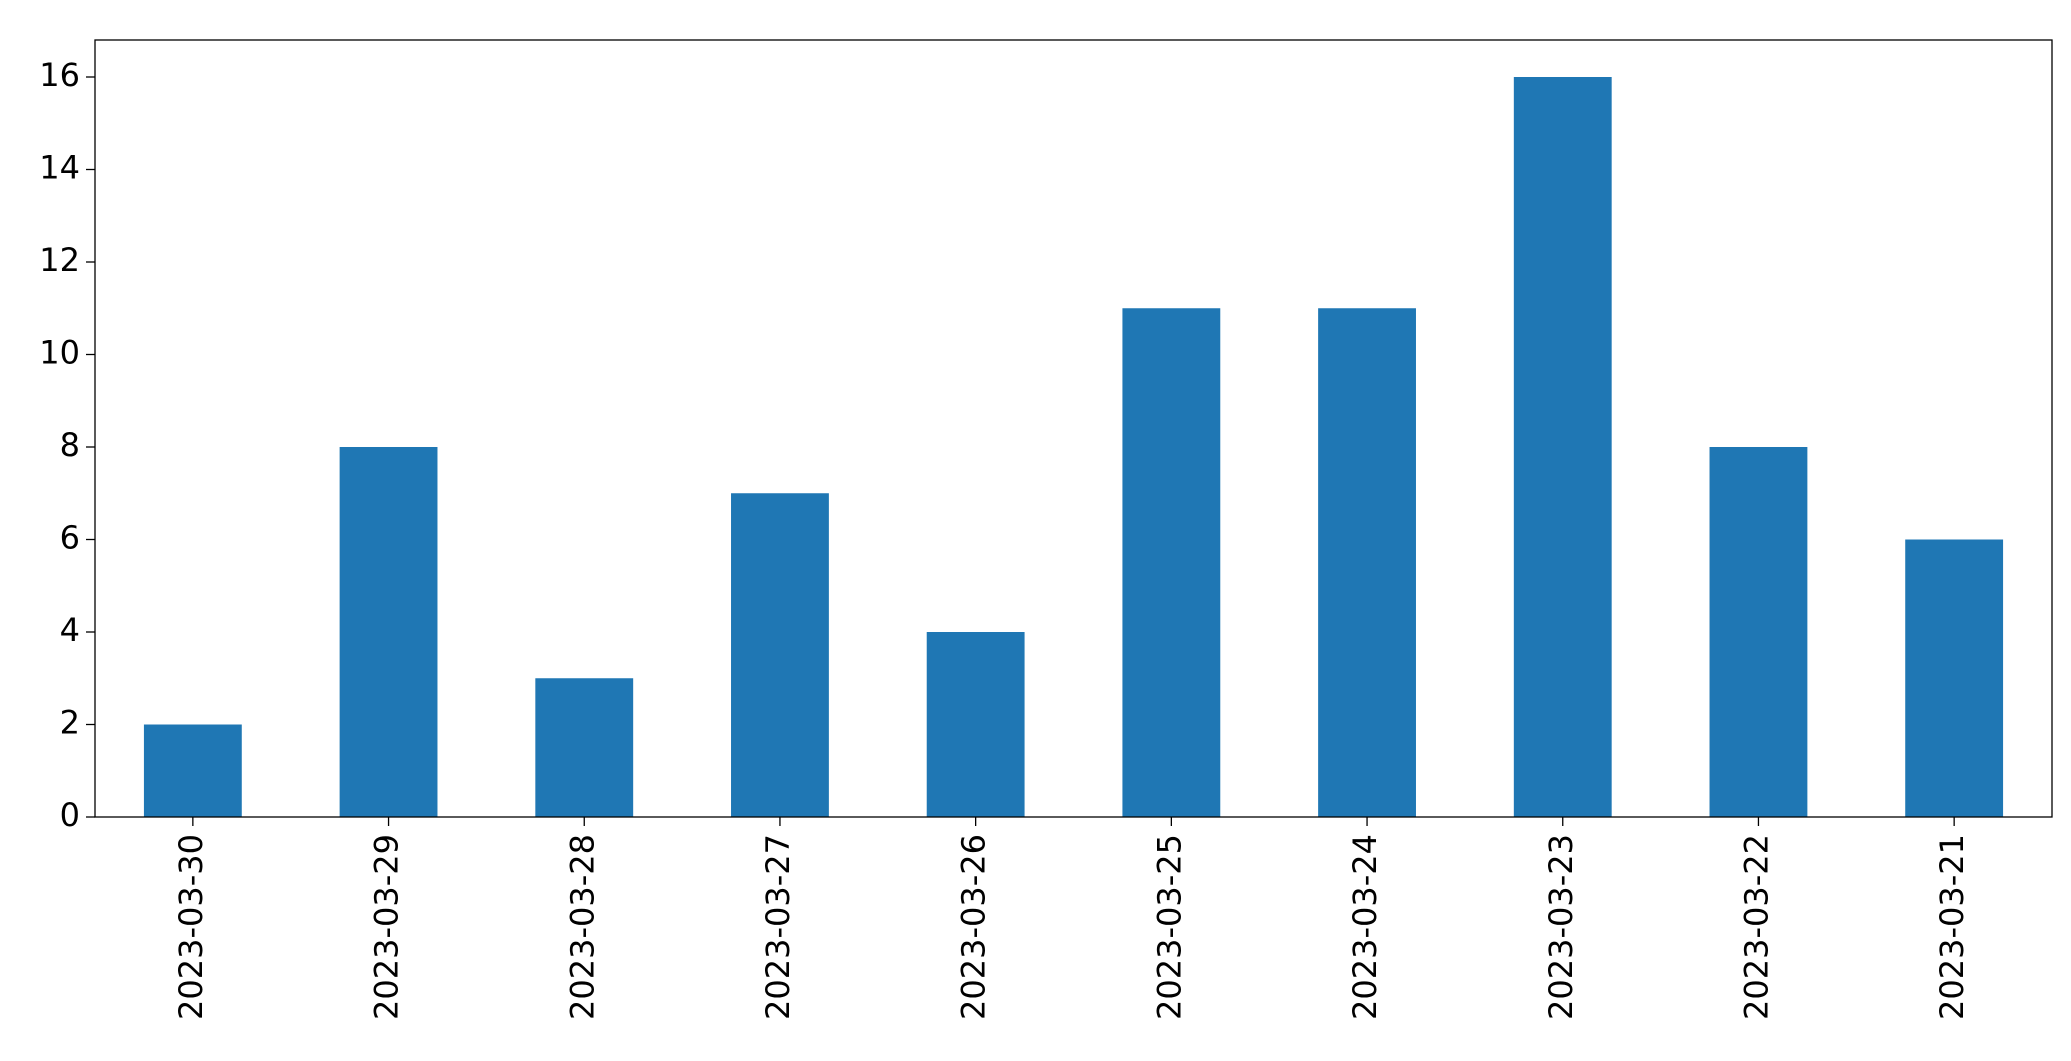 The height and width of the screenshot is (1061, 2071). I want to click on y-tick-label: 6, so click(70, 538).